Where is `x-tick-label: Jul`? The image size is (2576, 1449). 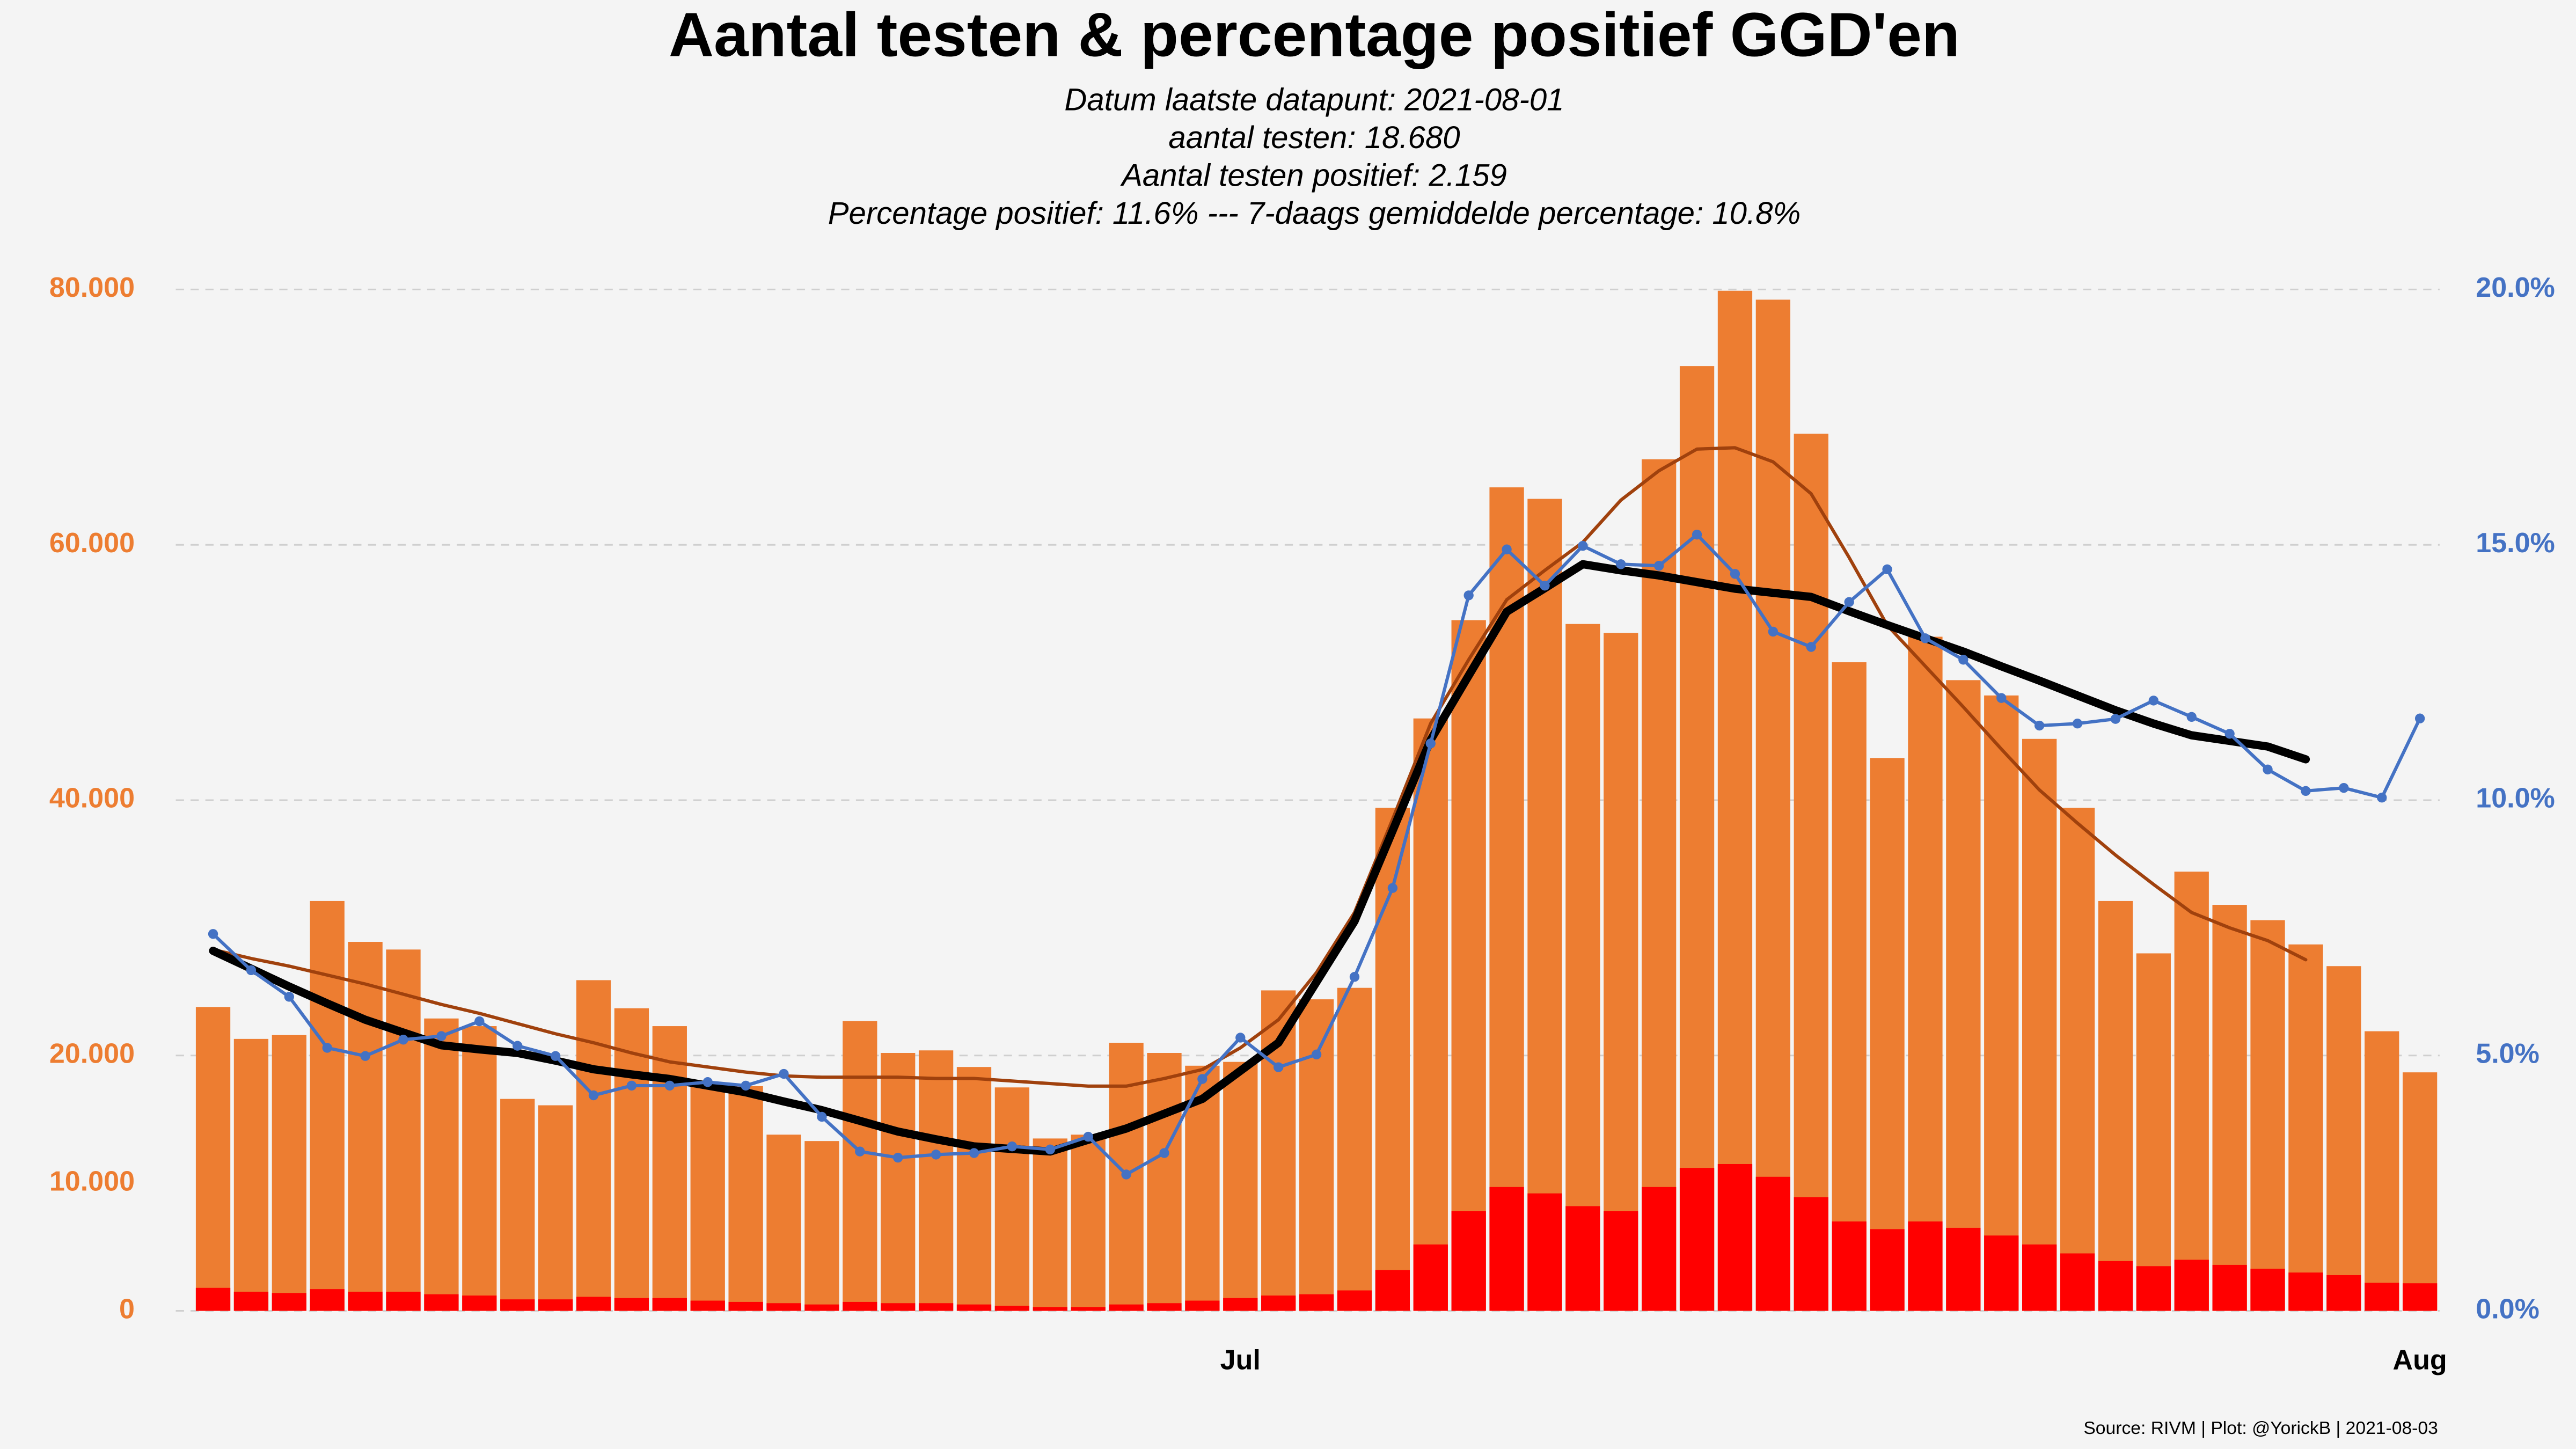 x-tick-label: Jul is located at coordinates (1240, 1359).